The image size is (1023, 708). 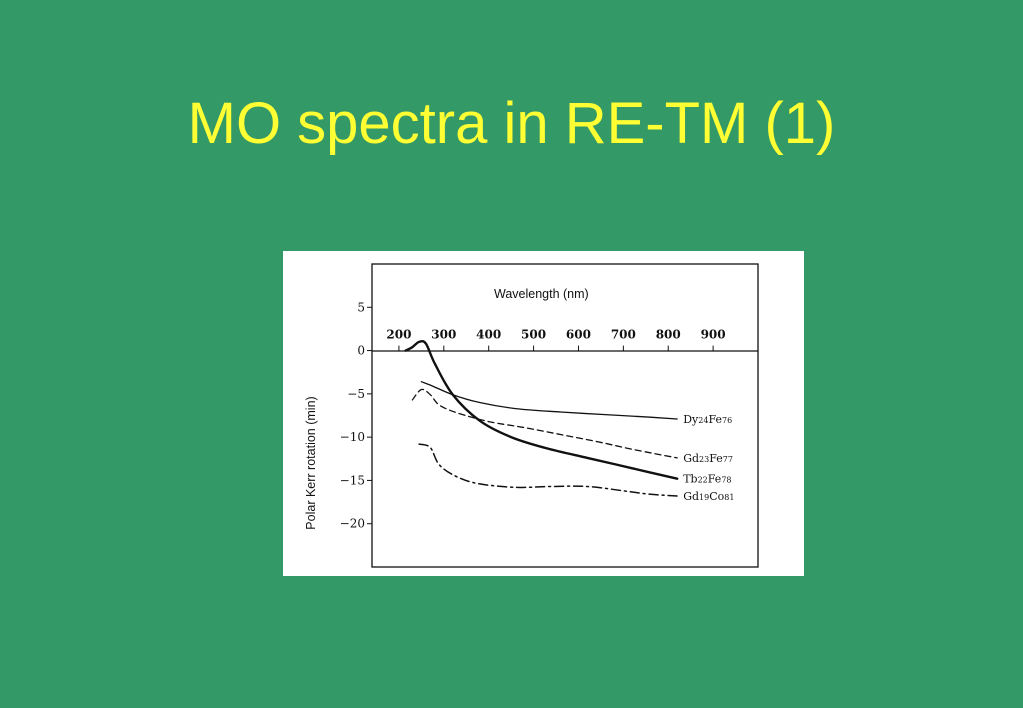 I want to click on label-subscript: 19, so click(x=704, y=497).